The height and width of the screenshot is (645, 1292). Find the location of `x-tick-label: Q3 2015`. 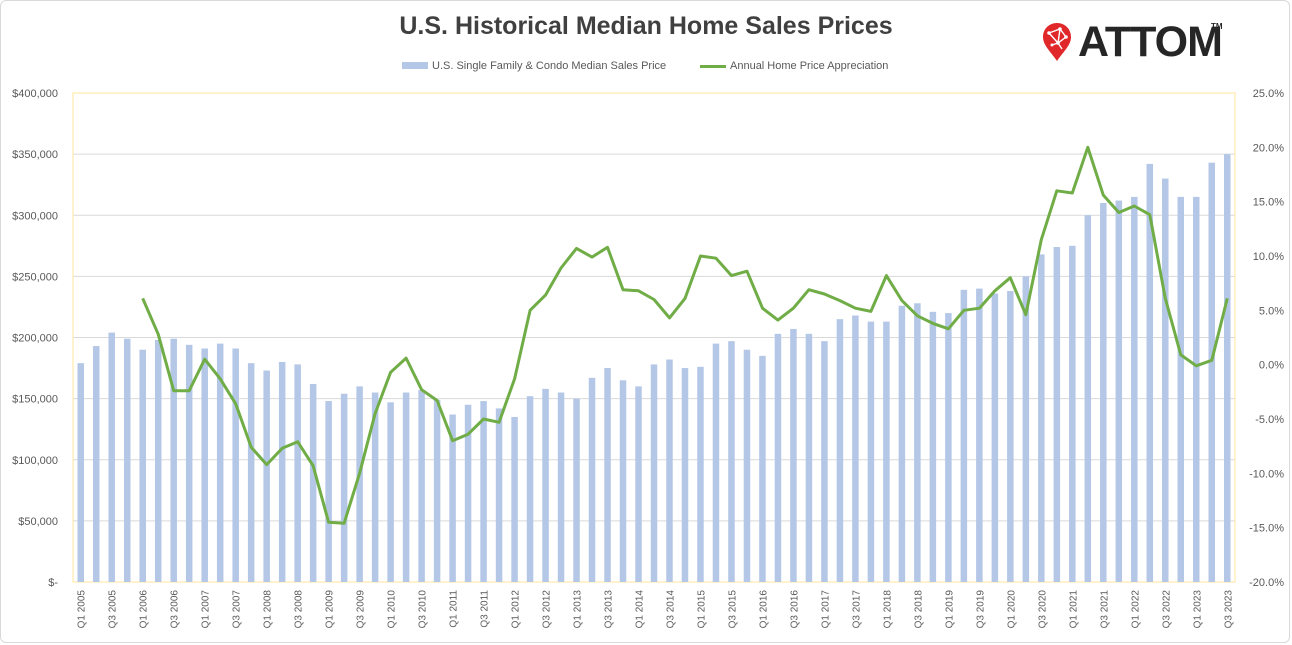

x-tick-label: Q3 2015 is located at coordinates (732, 609).